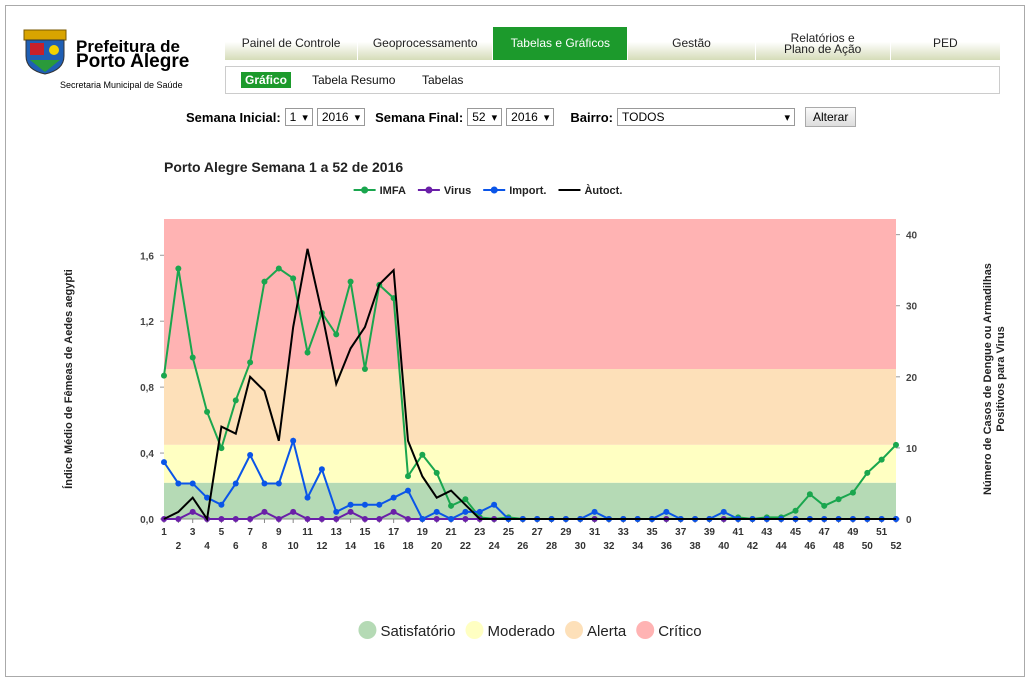  Describe the element at coordinates (581, 546) in the screenshot. I see `x-tick-label: 30` at that location.